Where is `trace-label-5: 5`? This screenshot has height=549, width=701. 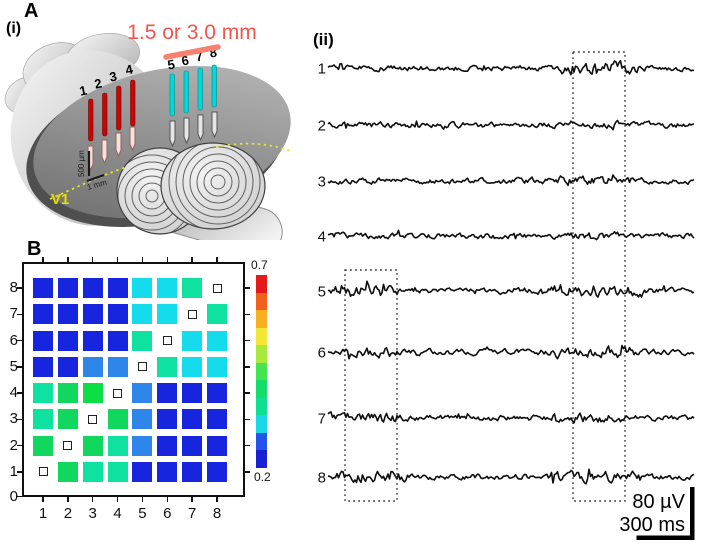 trace-label-5: 5 is located at coordinates (322, 292).